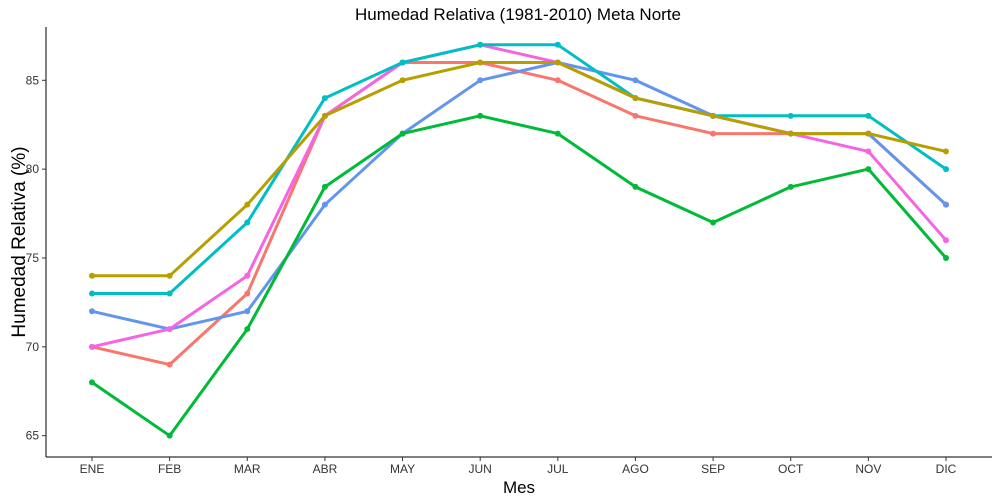 The image size is (1000, 500). I want to click on x-tick-label: JUN, so click(480, 469).